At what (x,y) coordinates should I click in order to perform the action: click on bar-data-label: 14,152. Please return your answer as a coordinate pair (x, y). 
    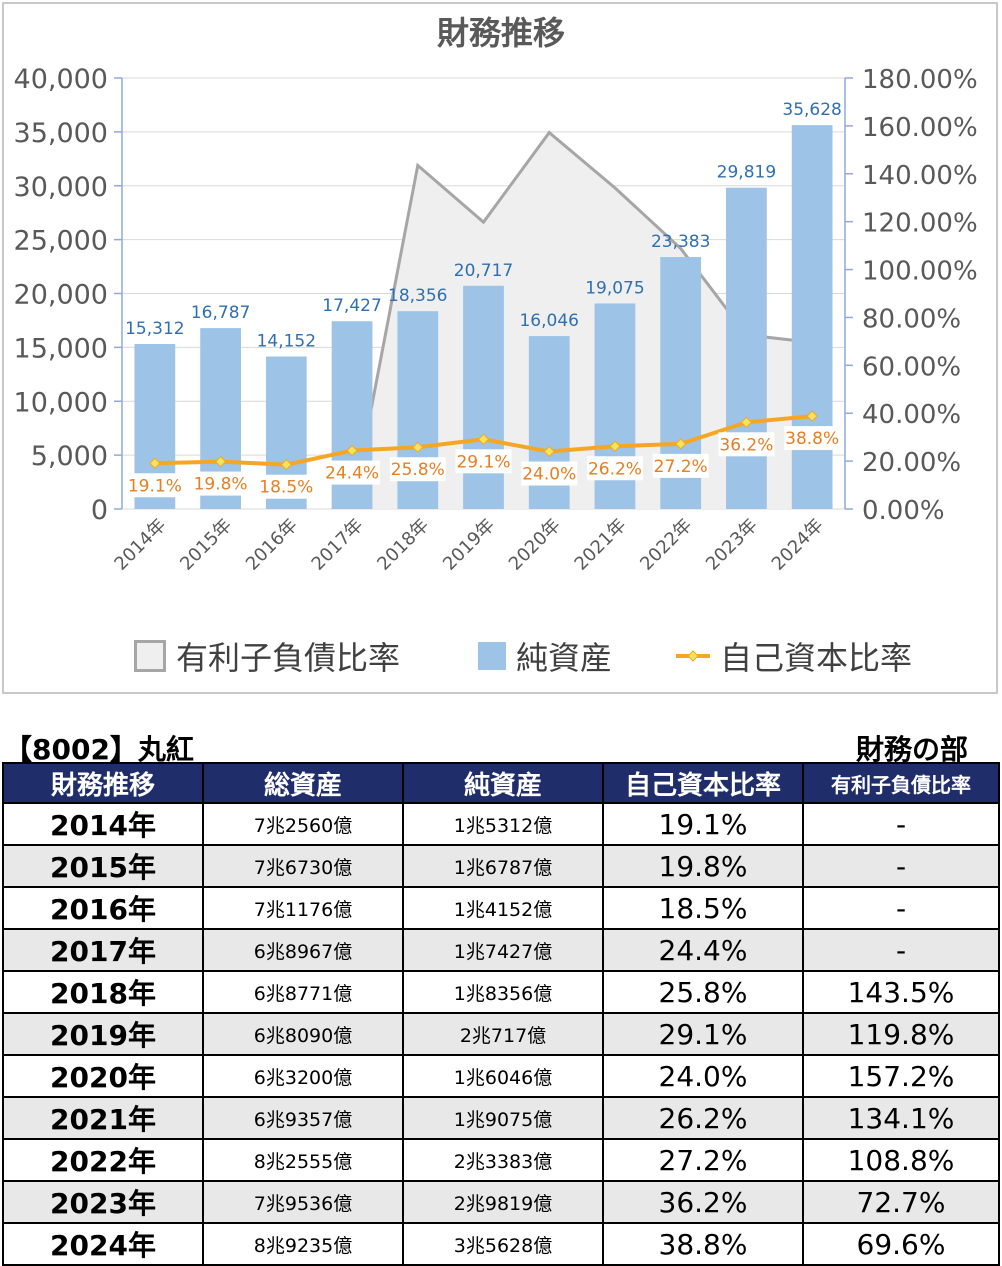
    Looking at the image, I should click on (286, 342).